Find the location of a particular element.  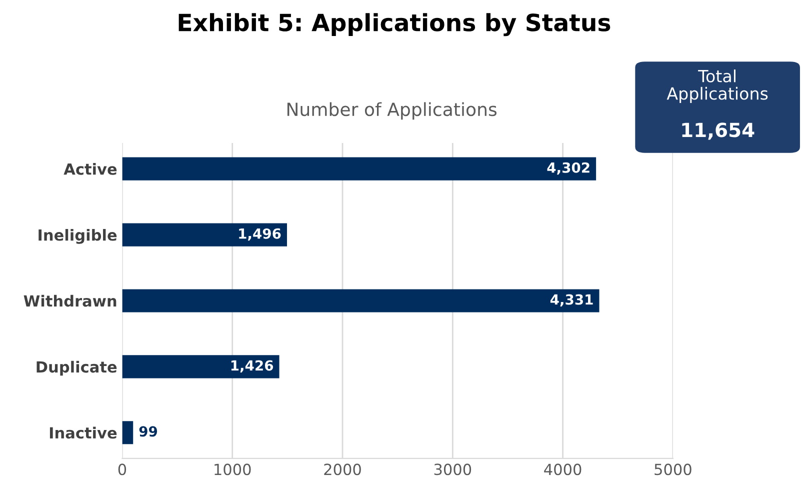

text: Total Applications is located at coordinates (717, 87).